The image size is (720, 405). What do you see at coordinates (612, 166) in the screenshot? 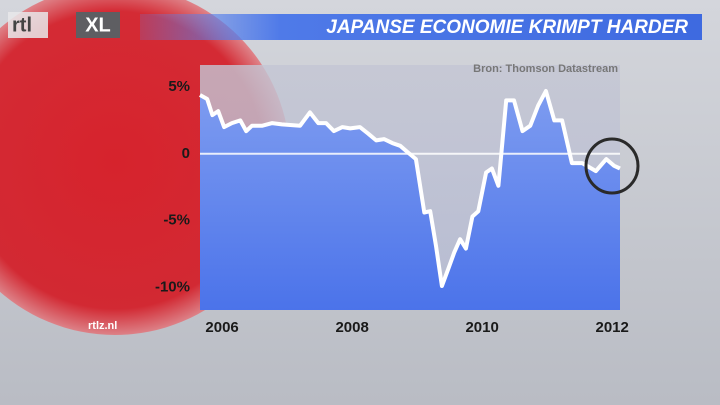
I see `highlight-circle` at bounding box center [612, 166].